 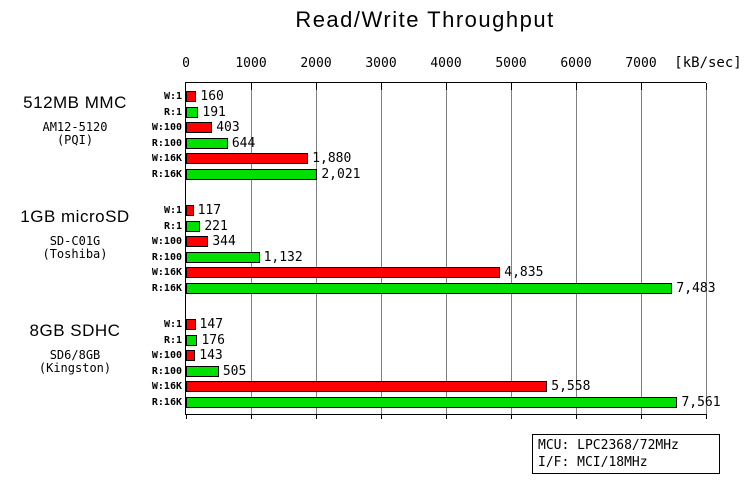 What do you see at coordinates (186, 63) in the screenshot?
I see `x-tick-label-0: 0` at bounding box center [186, 63].